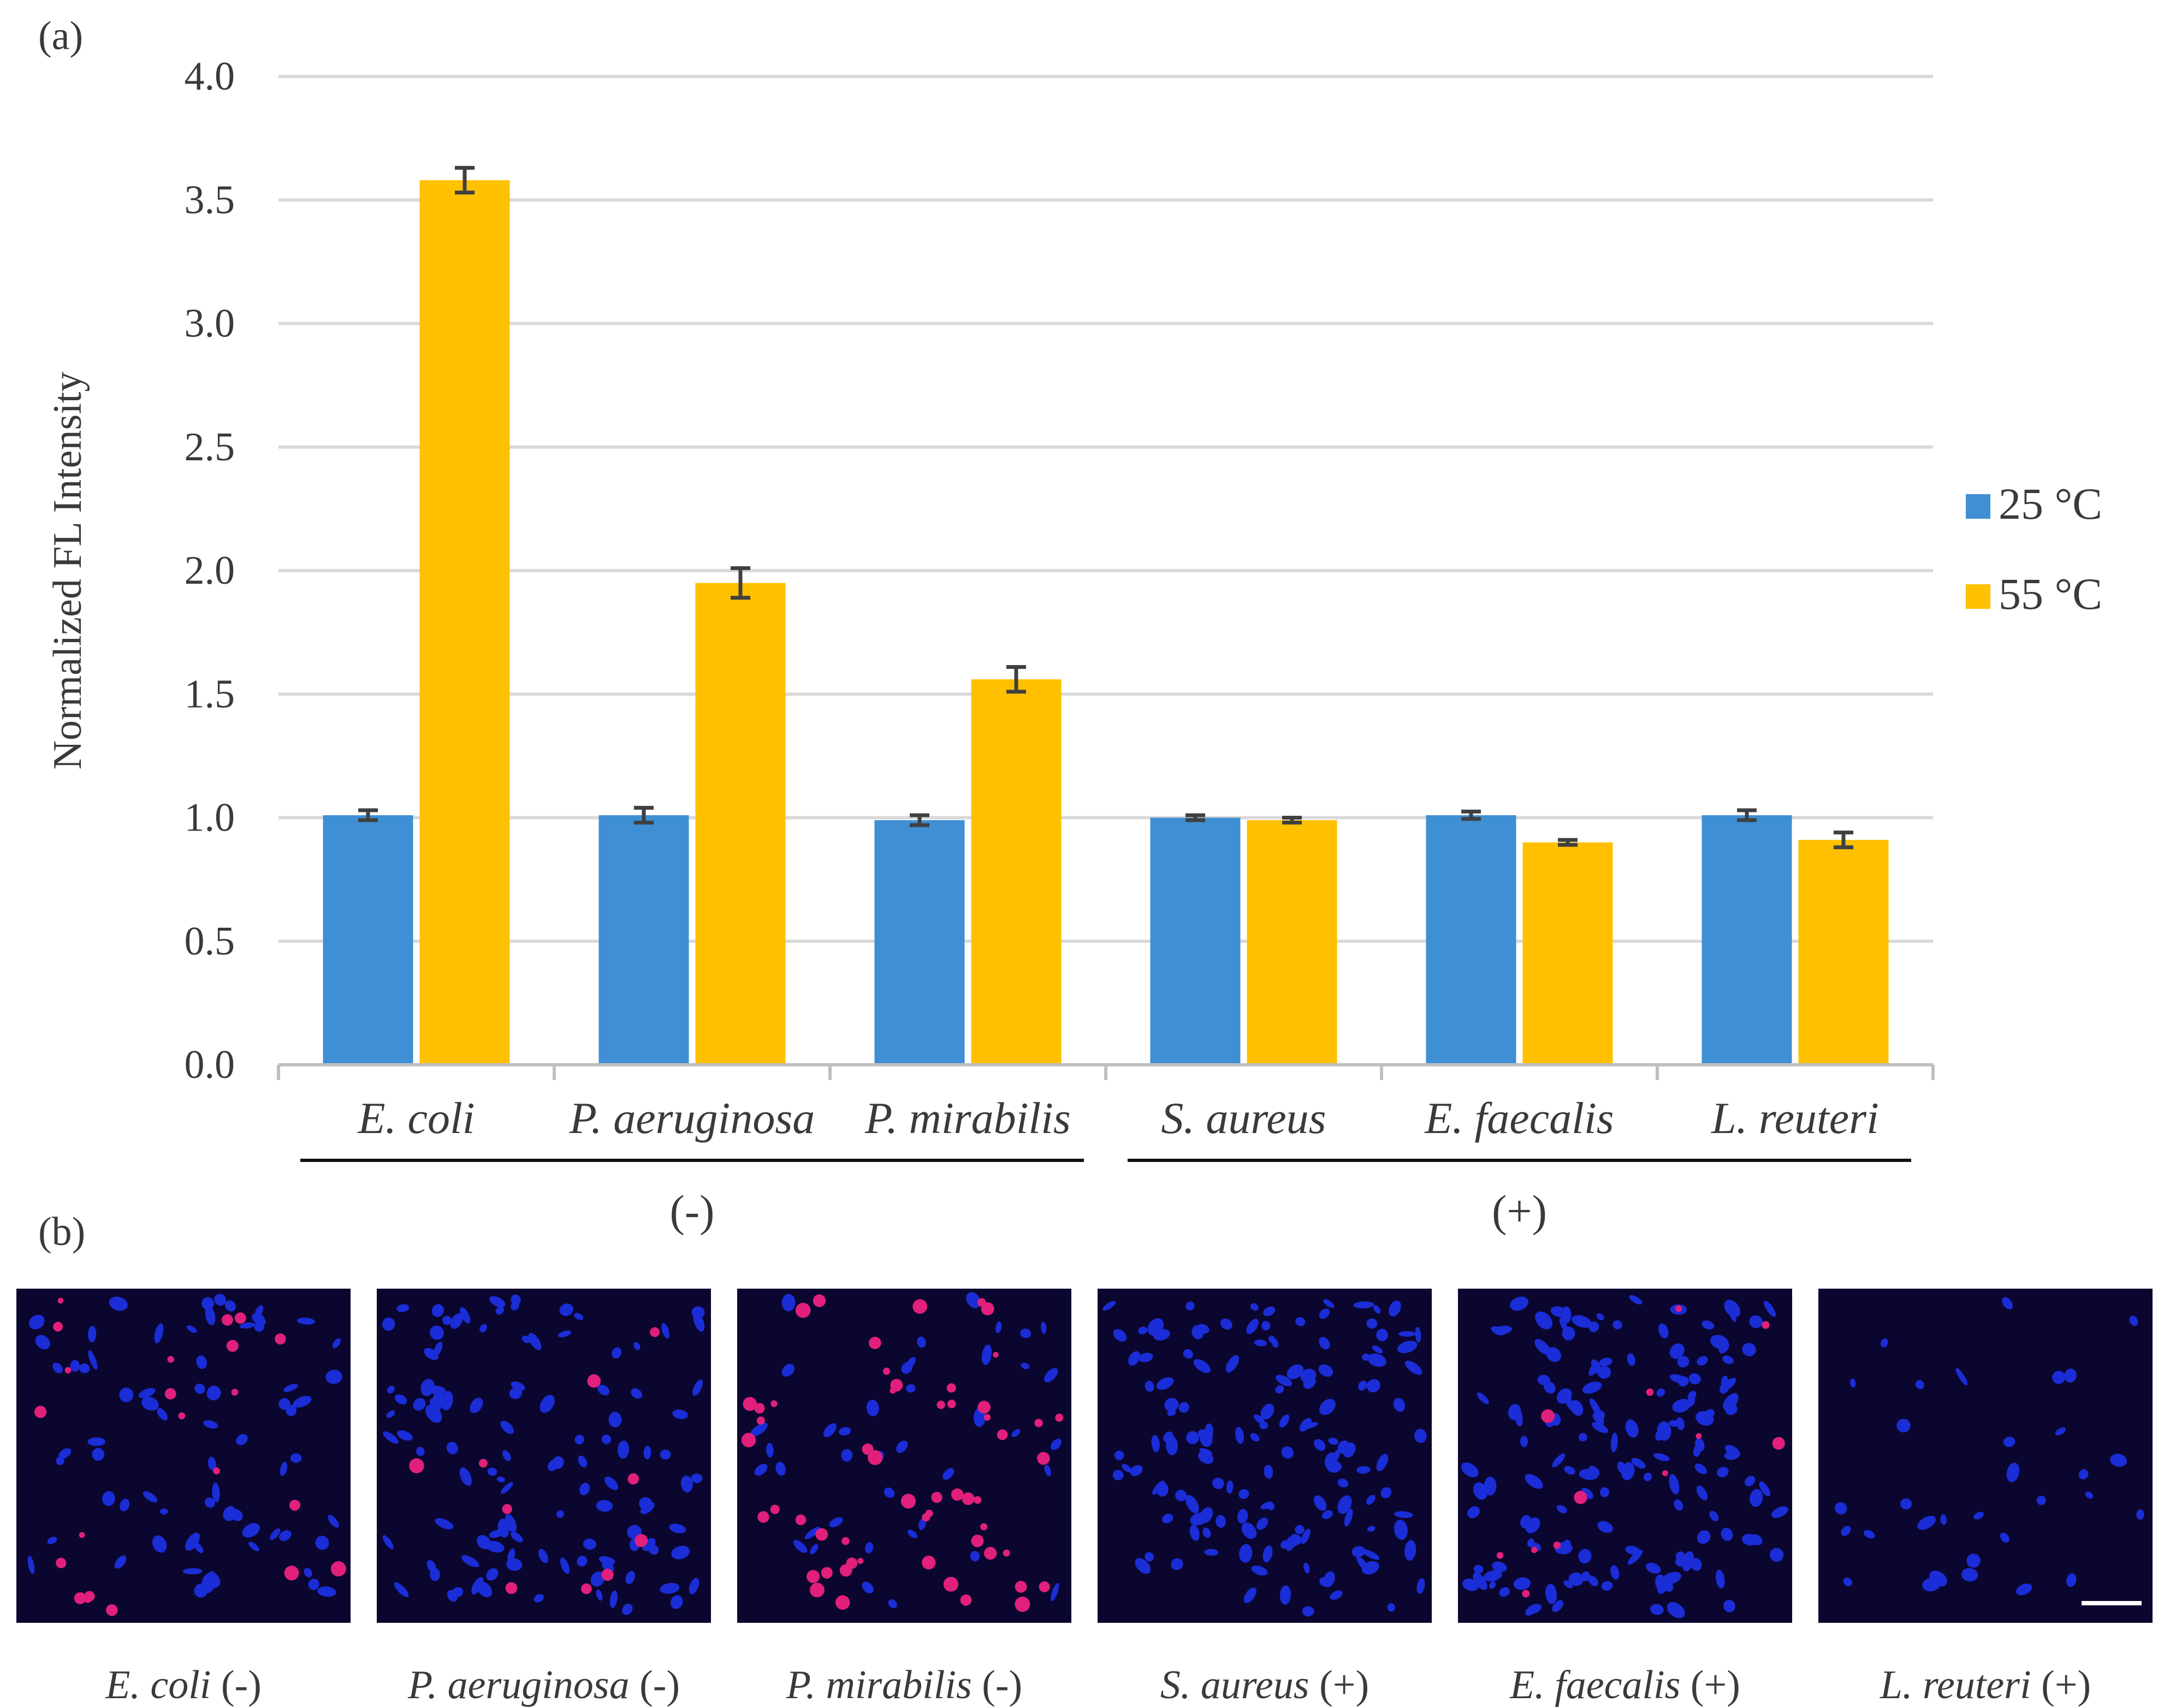 This screenshot has height=1708, width=2158. What do you see at coordinates (210, 818) in the screenshot?
I see `y-tick-label: 1.0` at bounding box center [210, 818].